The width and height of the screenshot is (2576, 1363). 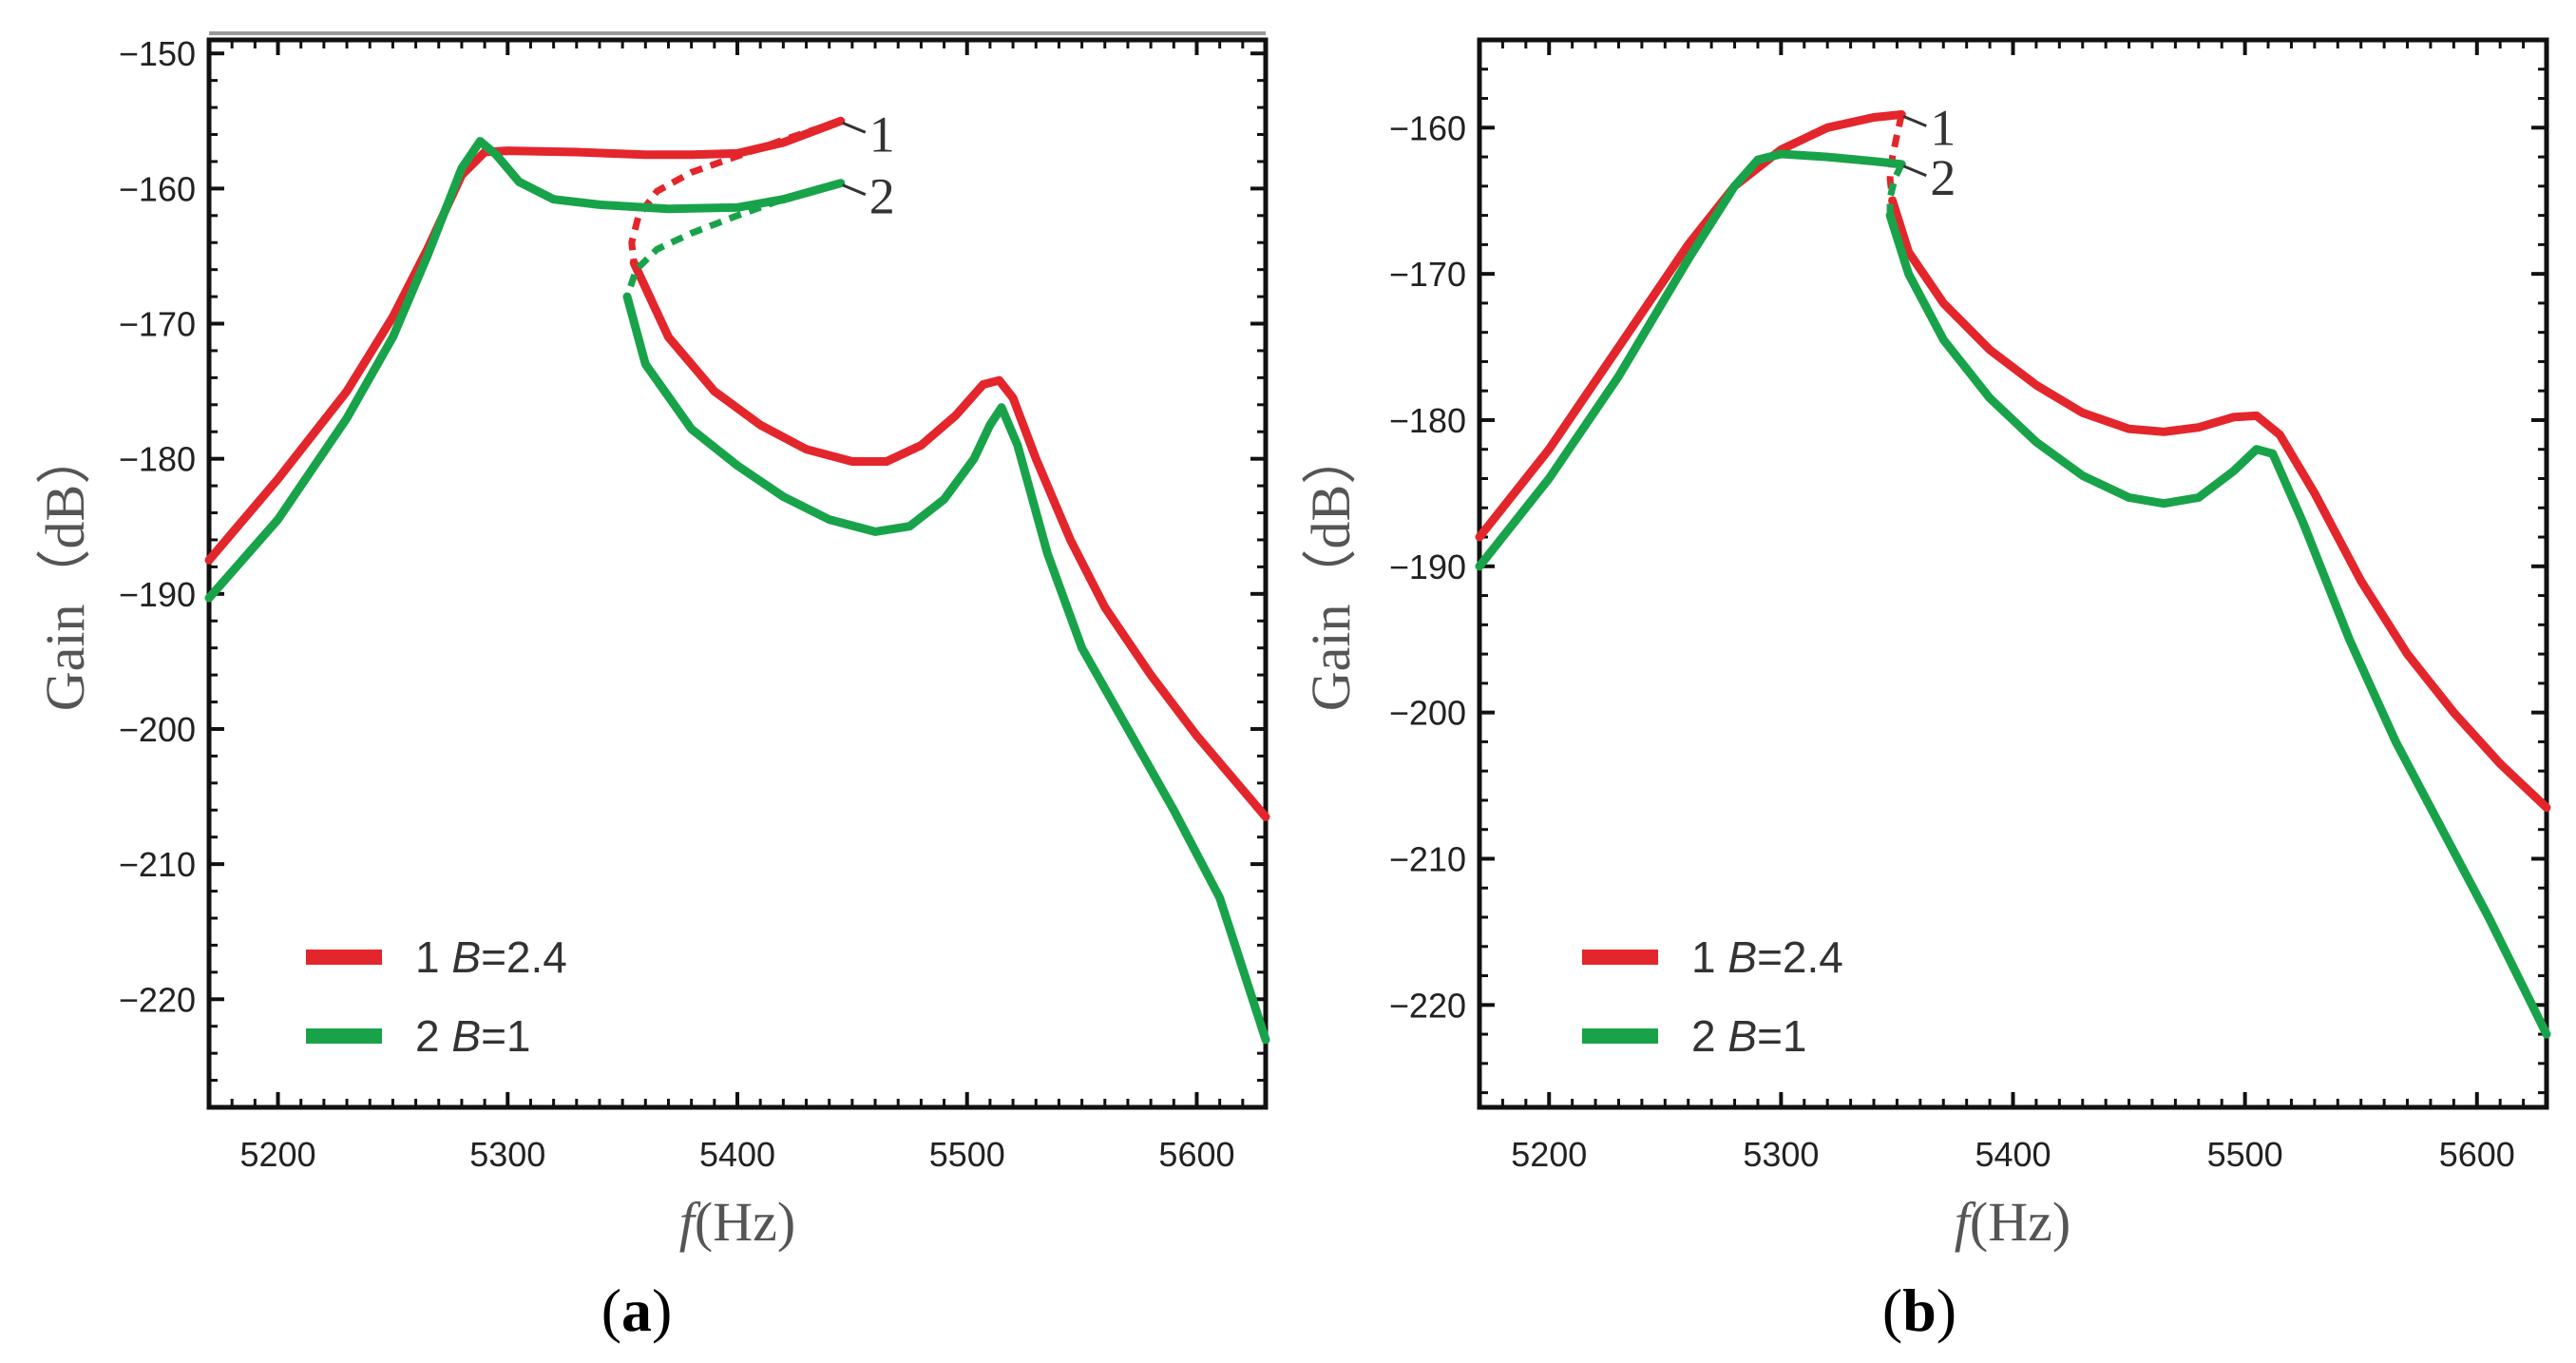 What do you see at coordinates (637, 1310) in the screenshot?
I see `panel-label: (a)` at bounding box center [637, 1310].